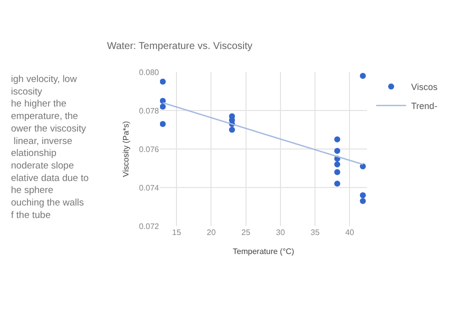 The width and height of the screenshot is (455, 320). Describe the element at coordinates (149, 149) in the screenshot. I see `y-tick-label: 0.076` at that location.